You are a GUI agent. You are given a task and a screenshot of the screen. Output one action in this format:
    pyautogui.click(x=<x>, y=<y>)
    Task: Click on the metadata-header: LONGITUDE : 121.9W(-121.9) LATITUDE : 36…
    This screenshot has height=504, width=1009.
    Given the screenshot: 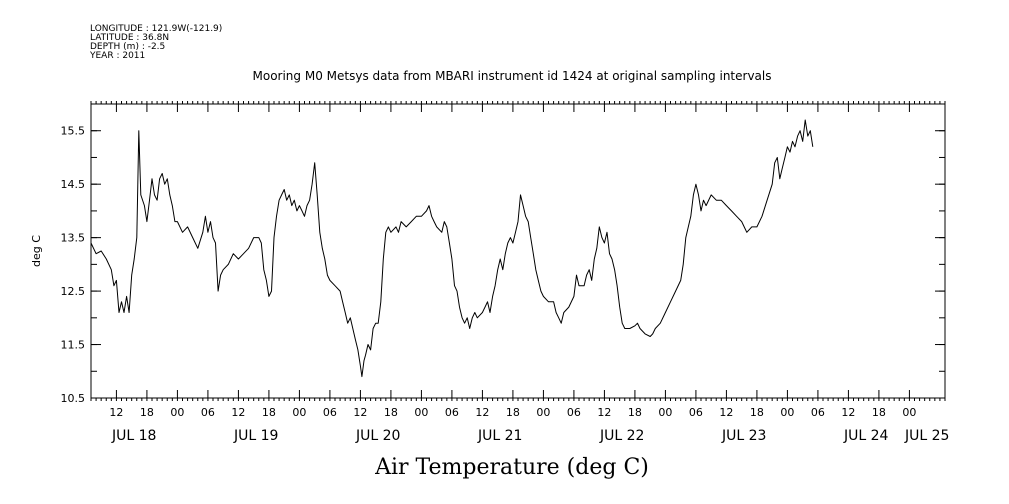 What is the action you would take?
    pyautogui.click(x=155, y=42)
    